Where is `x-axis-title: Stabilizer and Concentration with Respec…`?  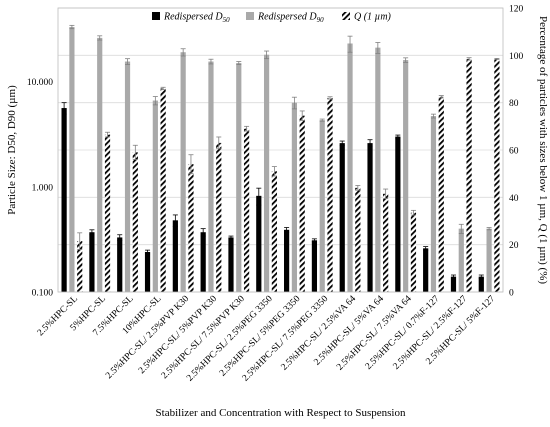 x-axis-title: Stabilizer and Concentration with Respec… is located at coordinates (281, 413).